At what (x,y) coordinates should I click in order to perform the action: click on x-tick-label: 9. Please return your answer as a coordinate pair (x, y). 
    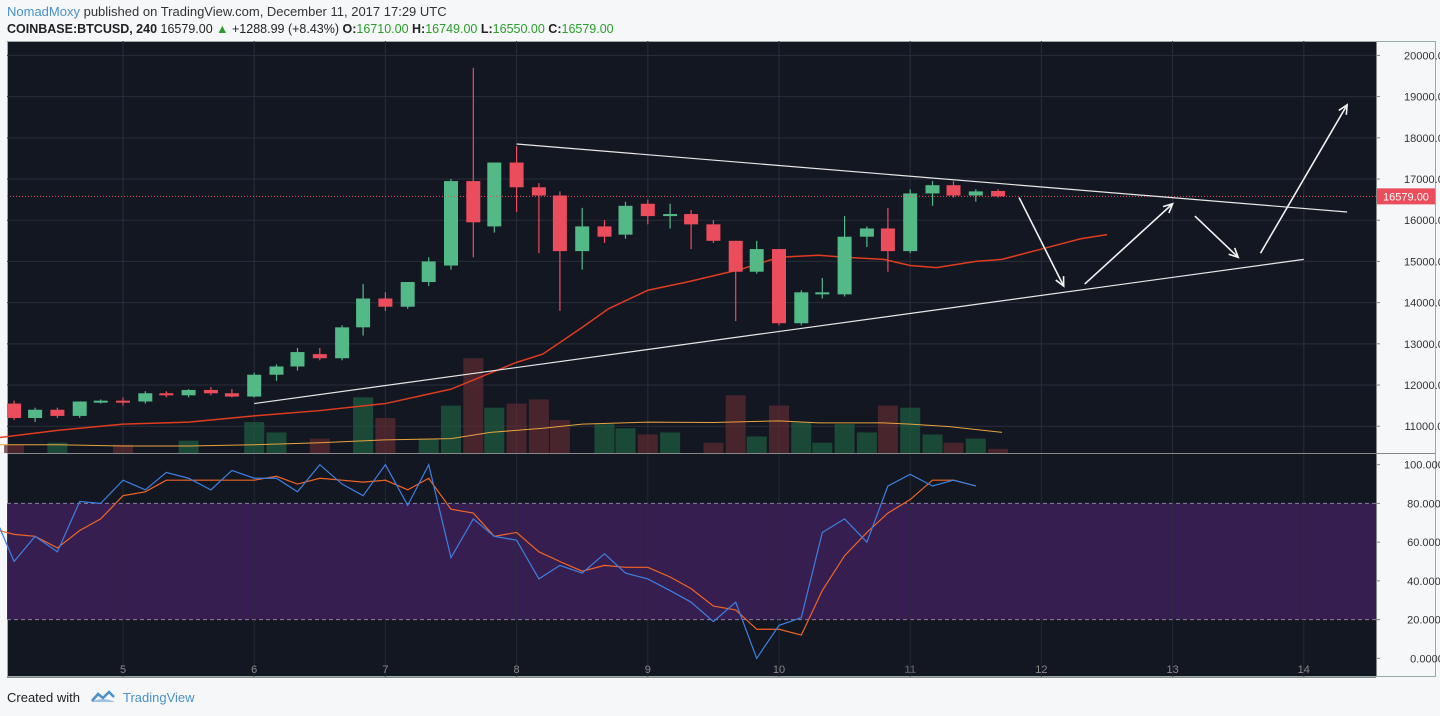
    Looking at the image, I should click on (648, 670).